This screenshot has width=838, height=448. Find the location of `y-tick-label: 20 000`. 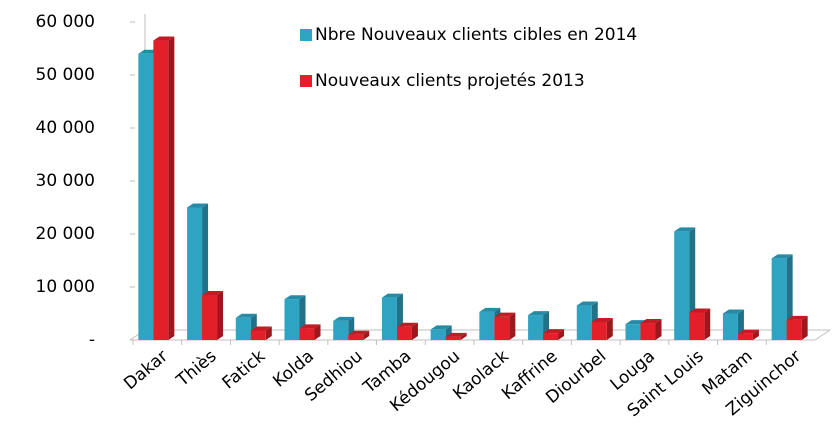

y-tick-label: 20 000 is located at coordinates (65, 234).